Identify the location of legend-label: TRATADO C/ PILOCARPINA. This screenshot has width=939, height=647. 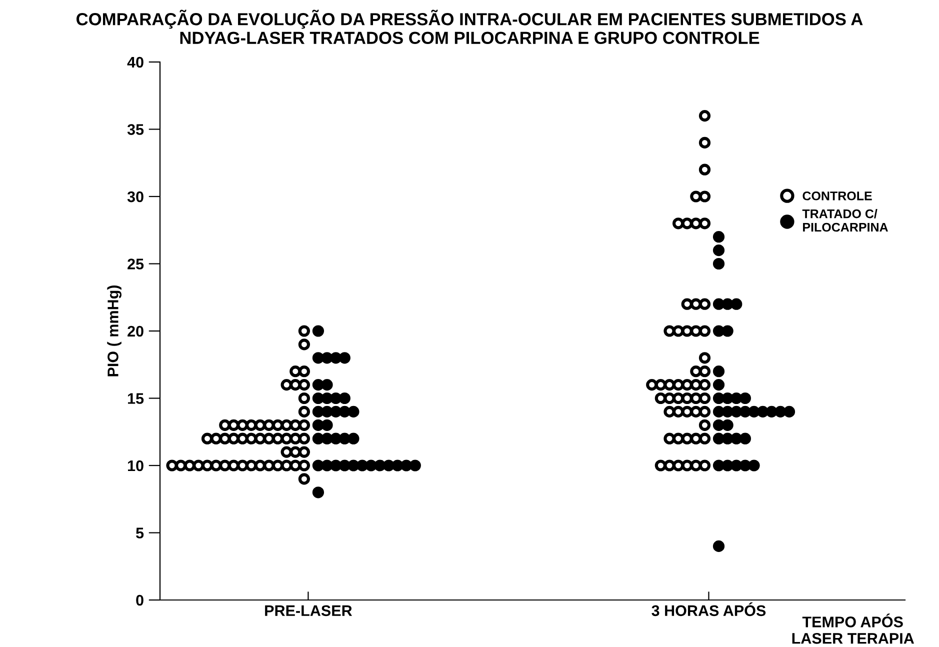
(845, 220).